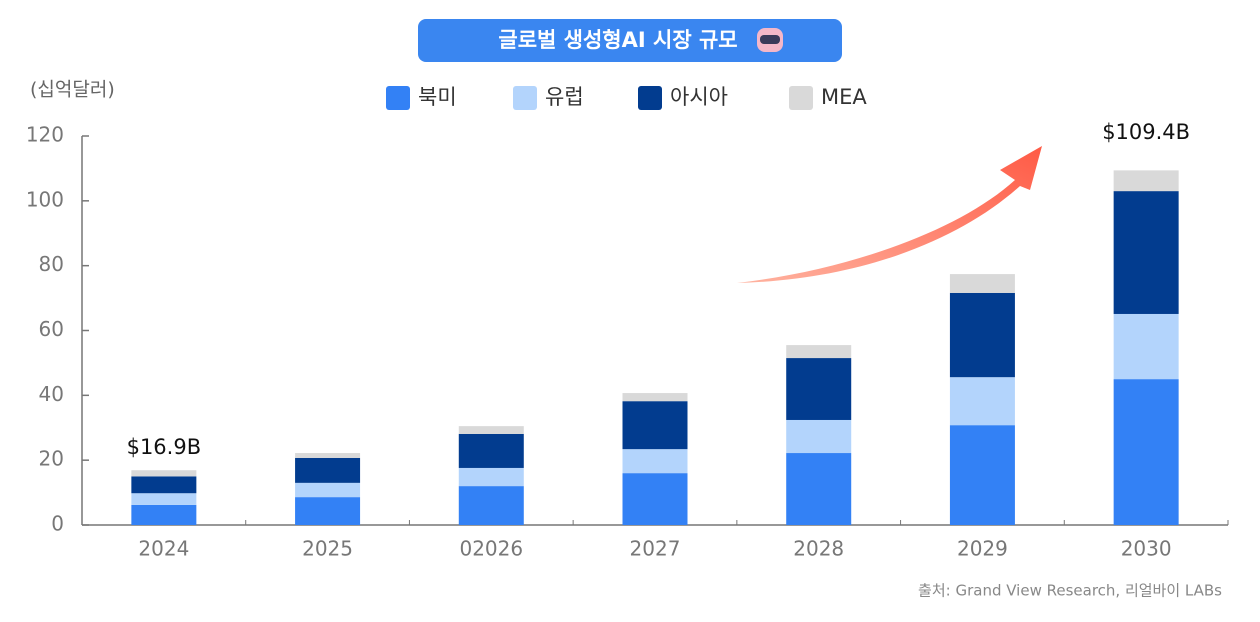  What do you see at coordinates (57, 524) in the screenshot?
I see `y-tick-label: 0` at bounding box center [57, 524].